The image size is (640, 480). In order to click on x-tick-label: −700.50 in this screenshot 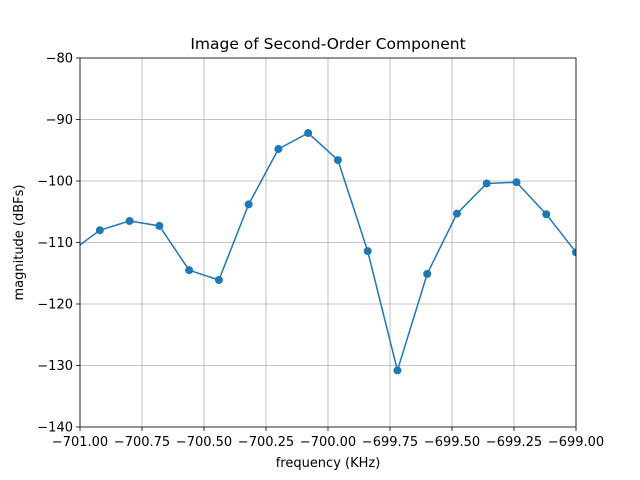, I will do `click(204, 442)`.